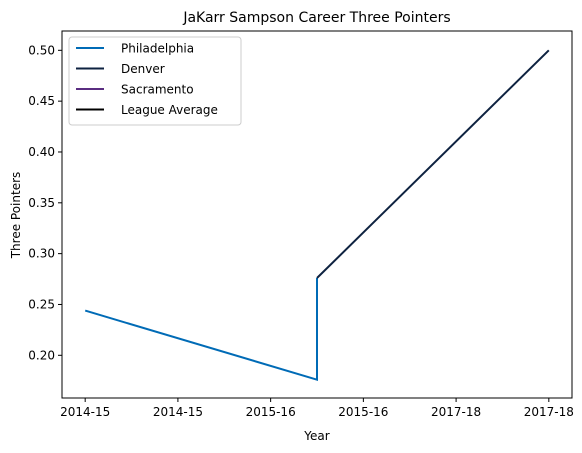  What do you see at coordinates (143, 69) in the screenshot?
I see `legend-label: Denver` at bounding box center [143, 69].